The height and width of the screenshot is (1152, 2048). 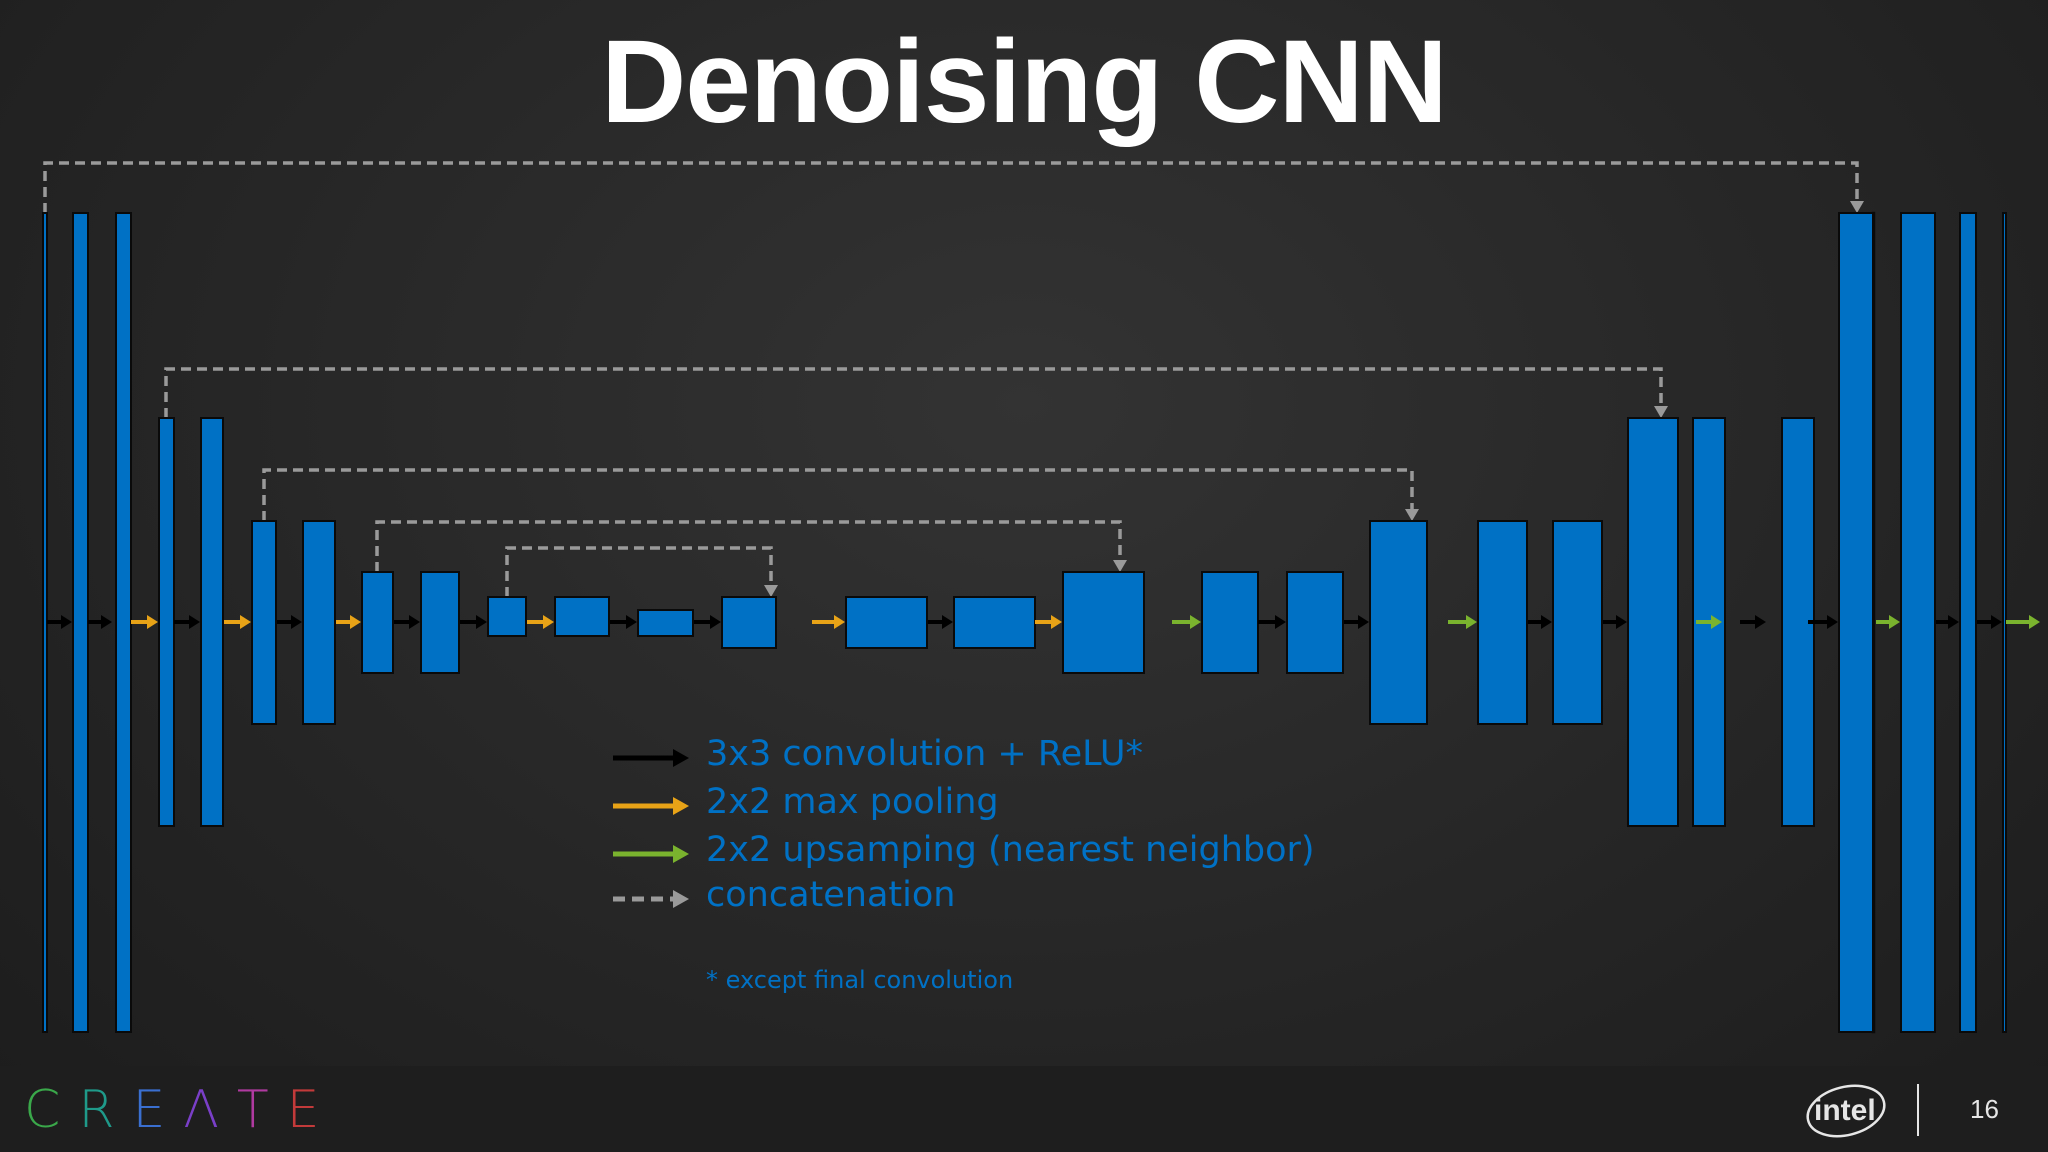 I want to click on intel-logo-text: intel, so click(x=1845, y=1110).